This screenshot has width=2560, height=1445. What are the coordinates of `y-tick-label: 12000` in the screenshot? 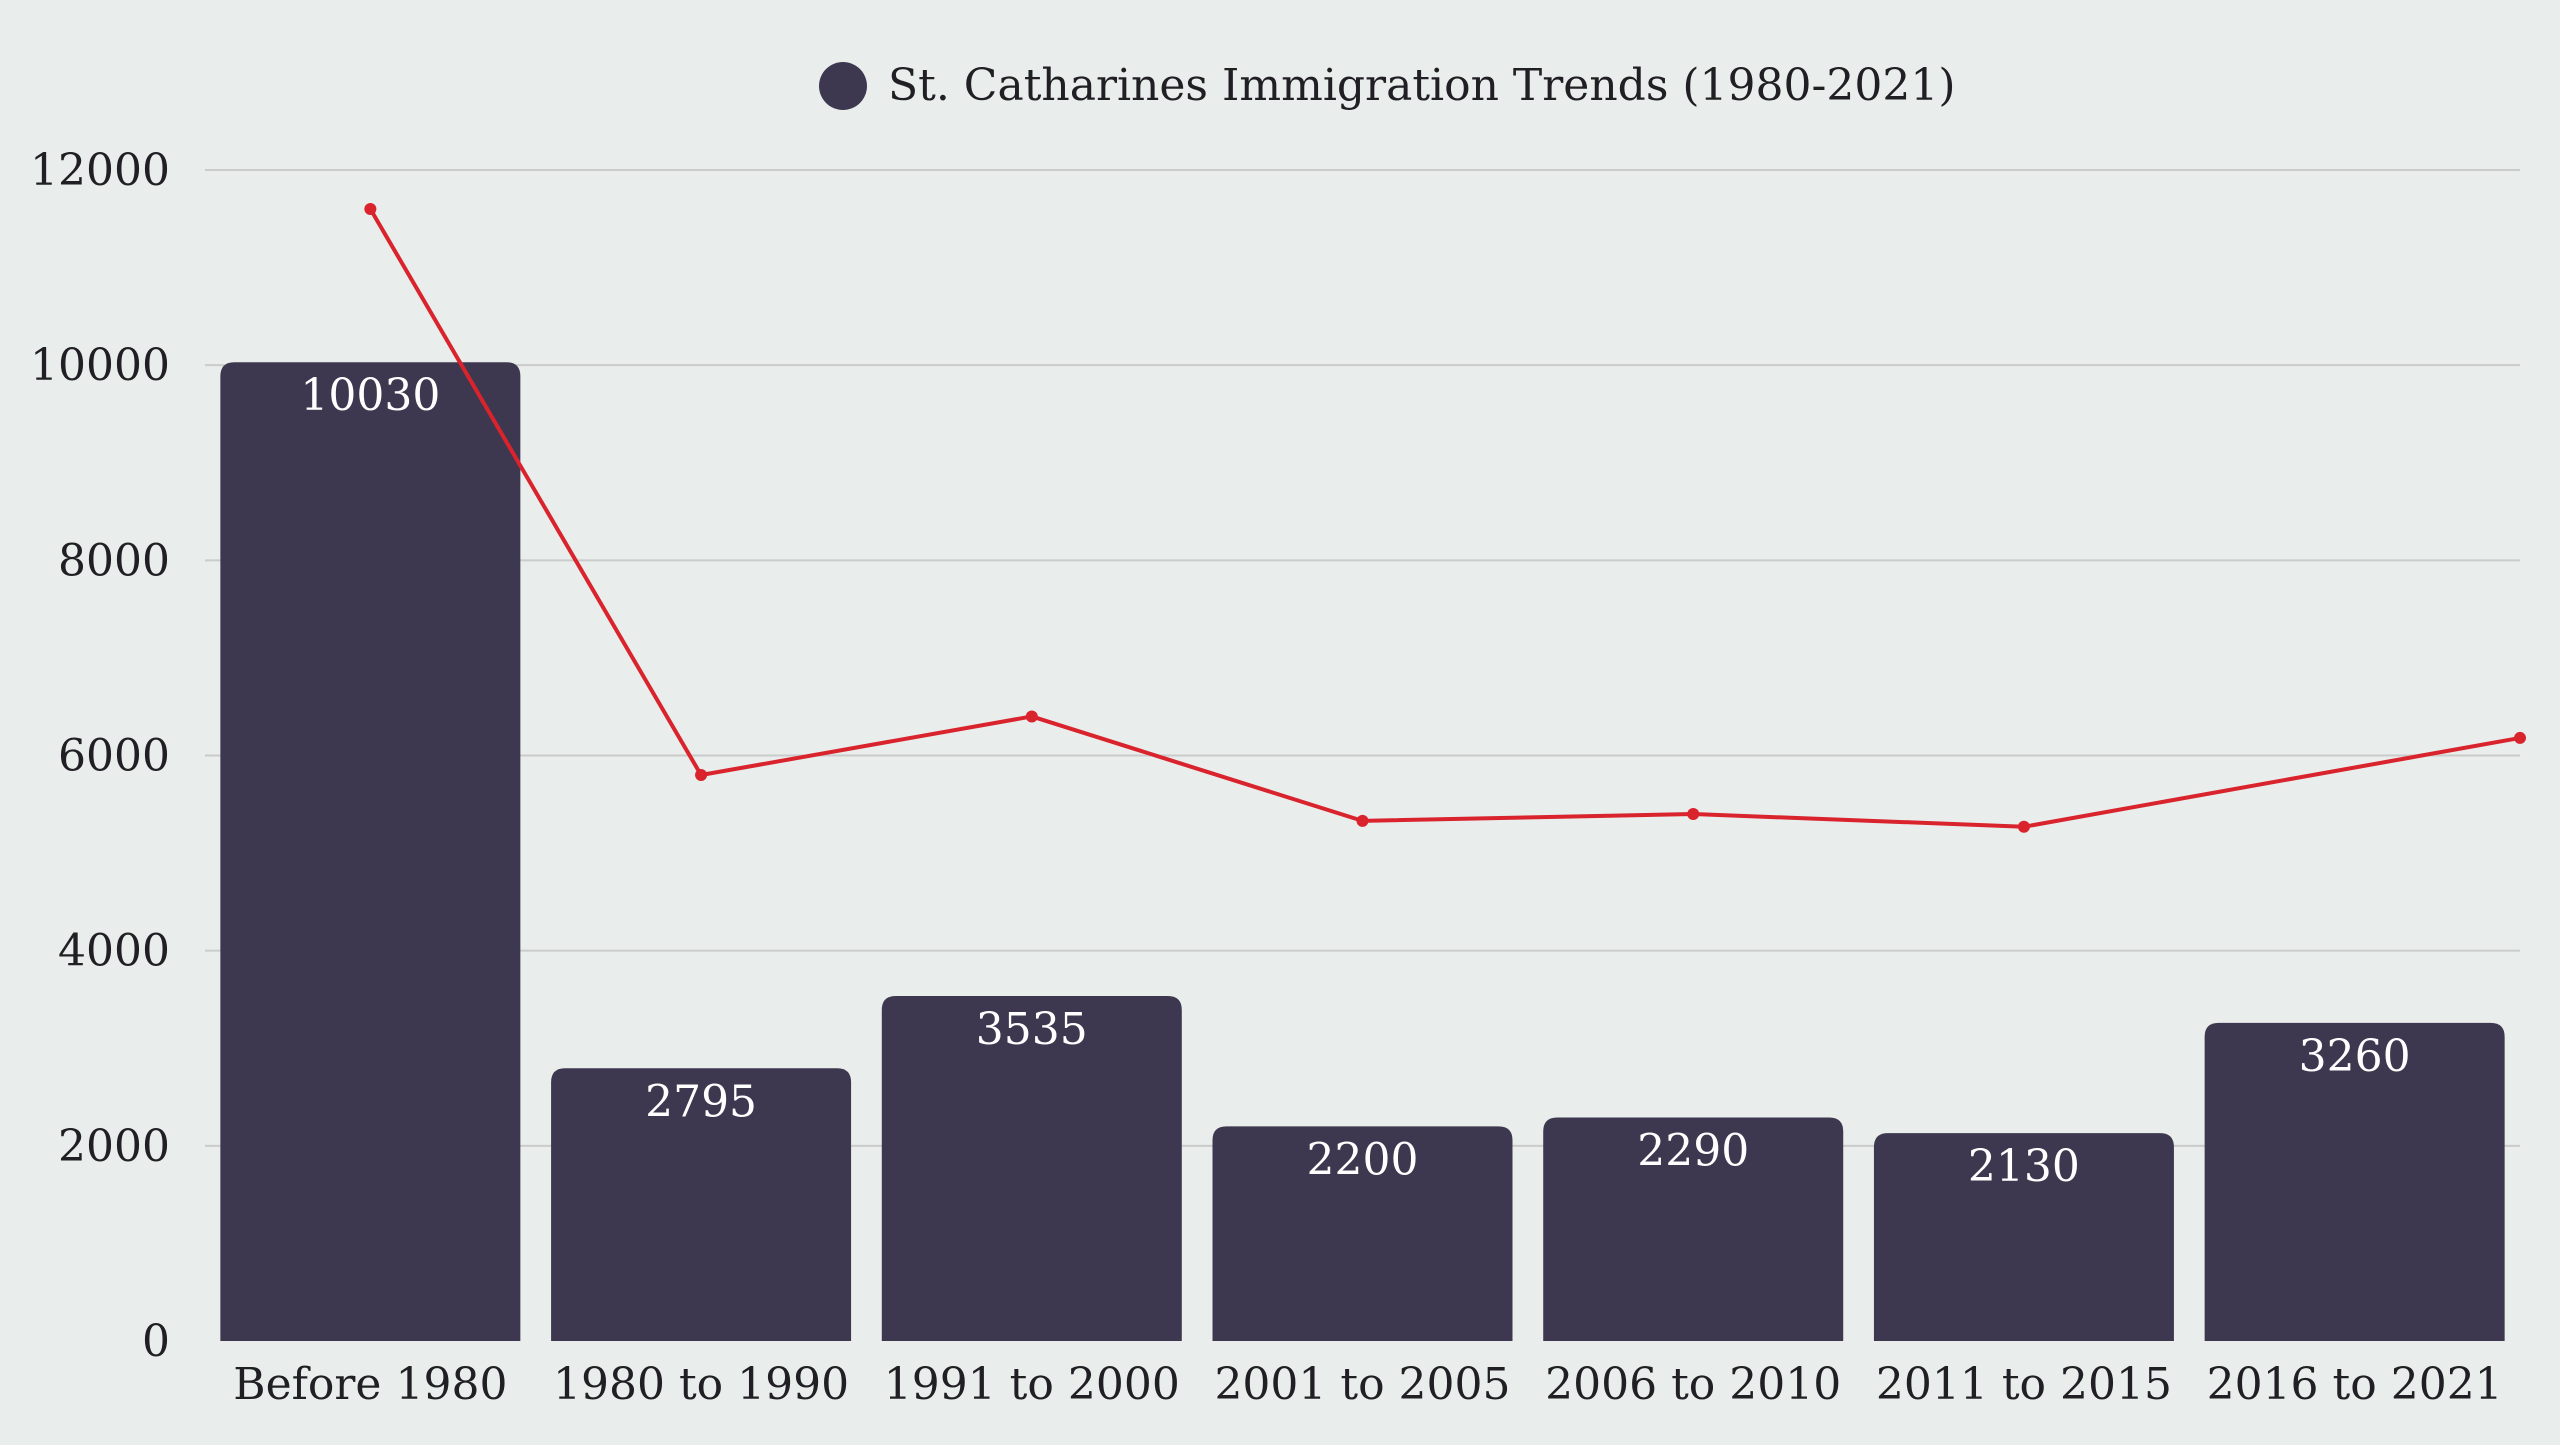 It's located at (100, 170).